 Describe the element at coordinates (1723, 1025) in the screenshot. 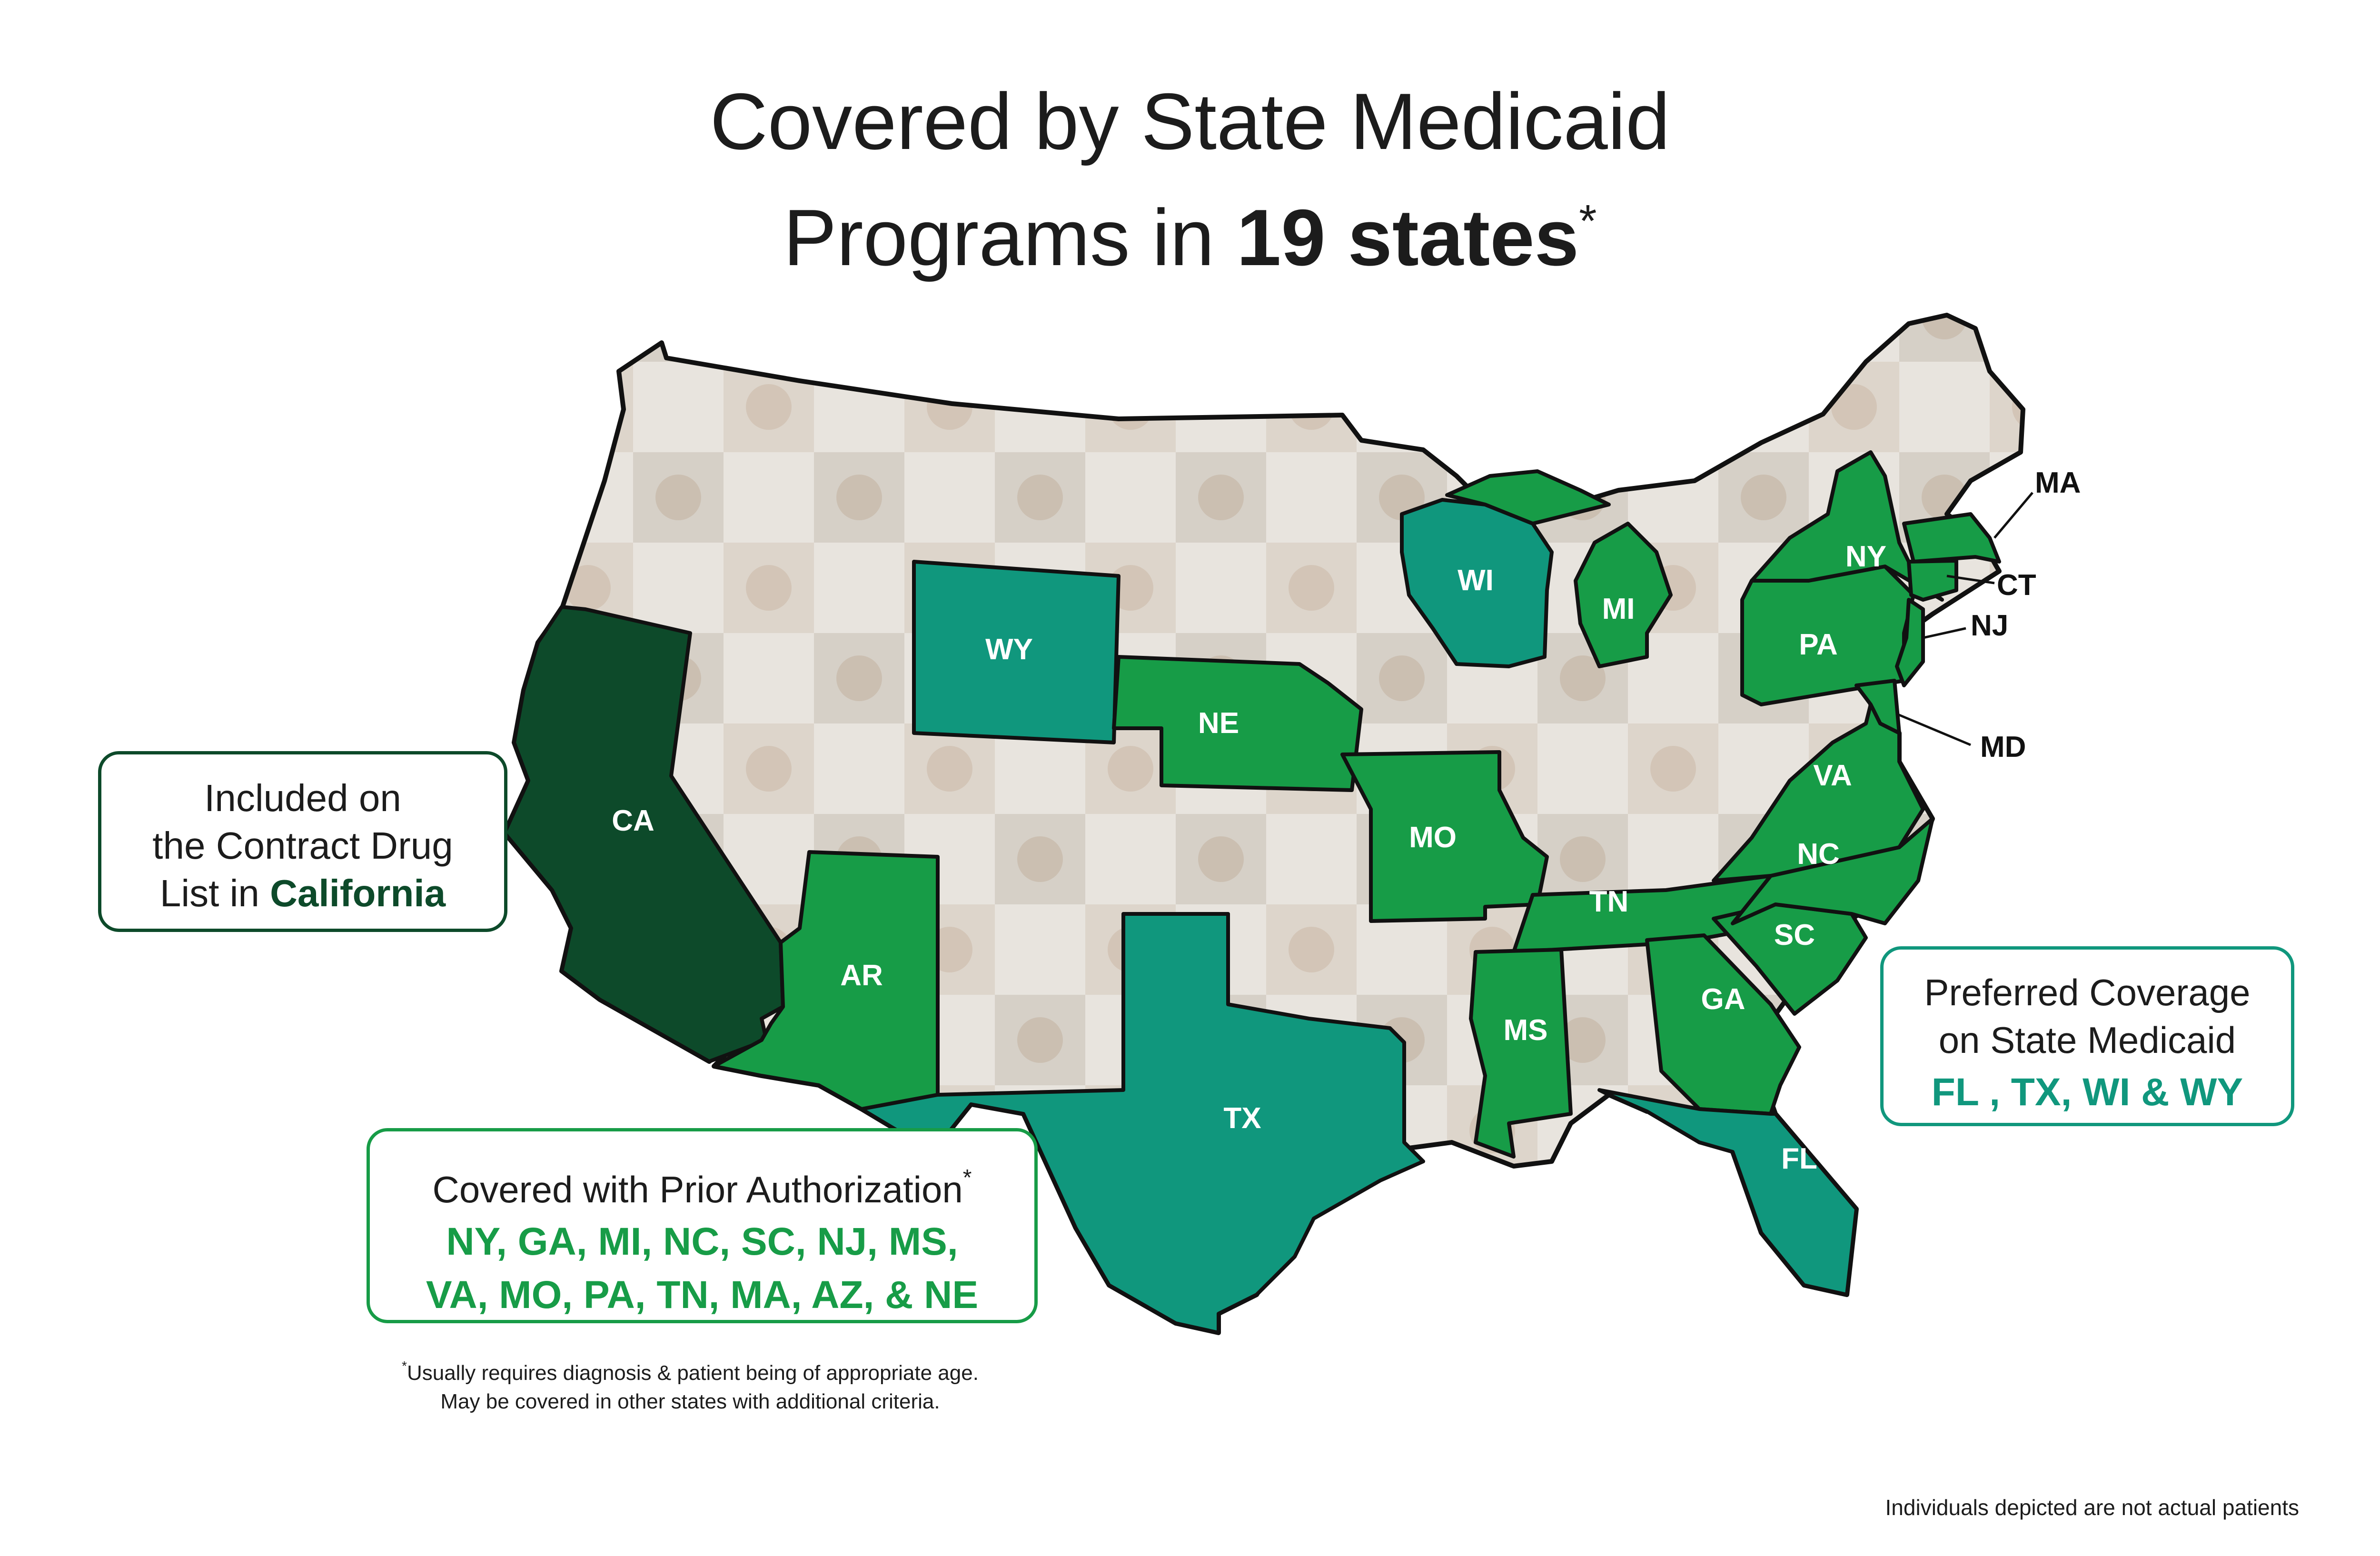

I see `state-ga` at that location.